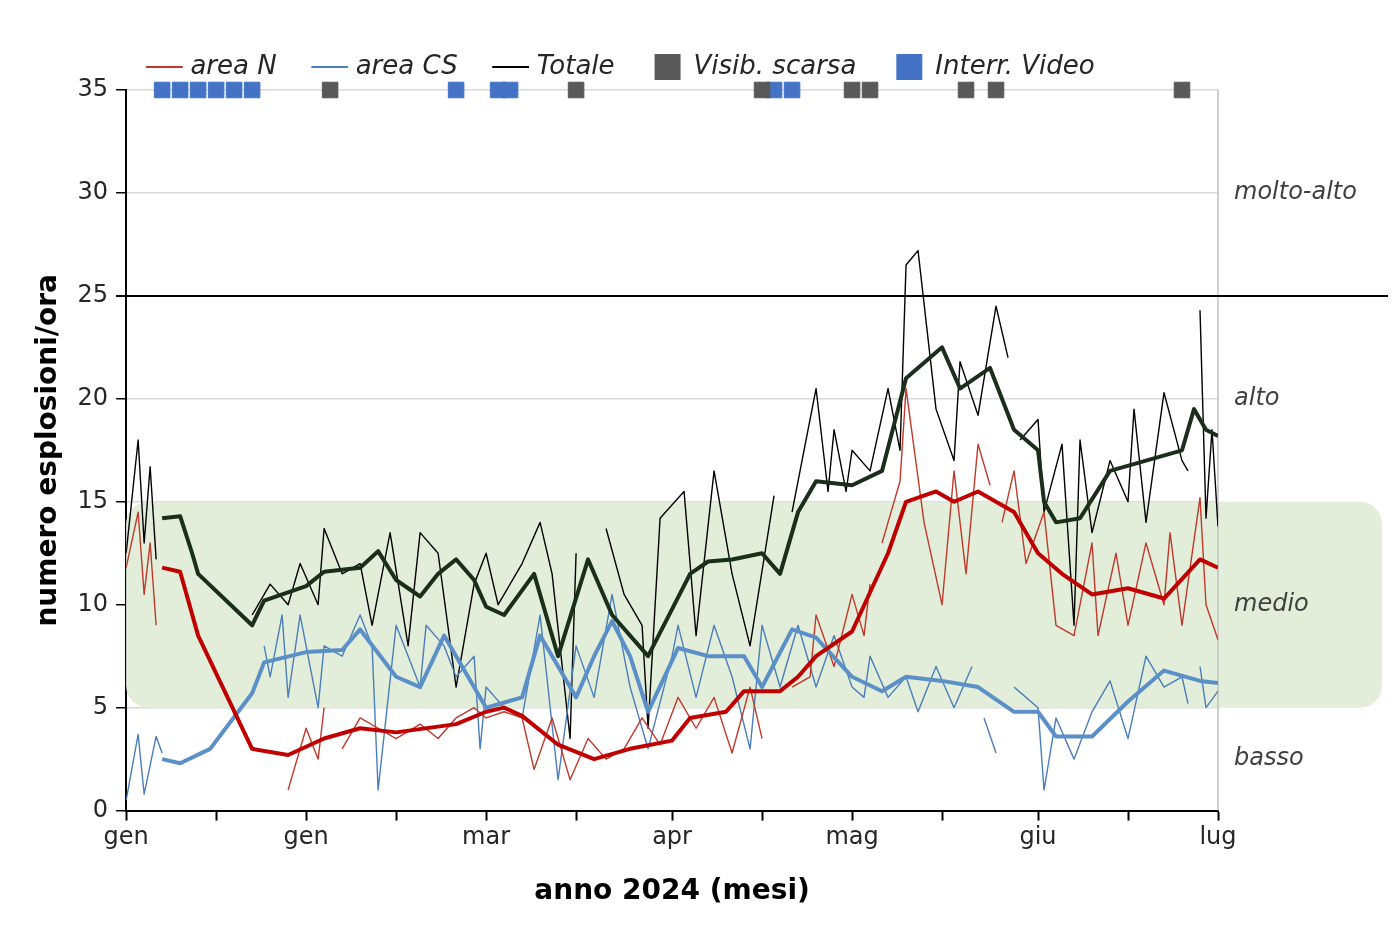 The height and width of the screenshot is (937, 1397). Describe the element at coordinates (93, 88) in the screenshot. I see `y-tick-label: 35` at that location.